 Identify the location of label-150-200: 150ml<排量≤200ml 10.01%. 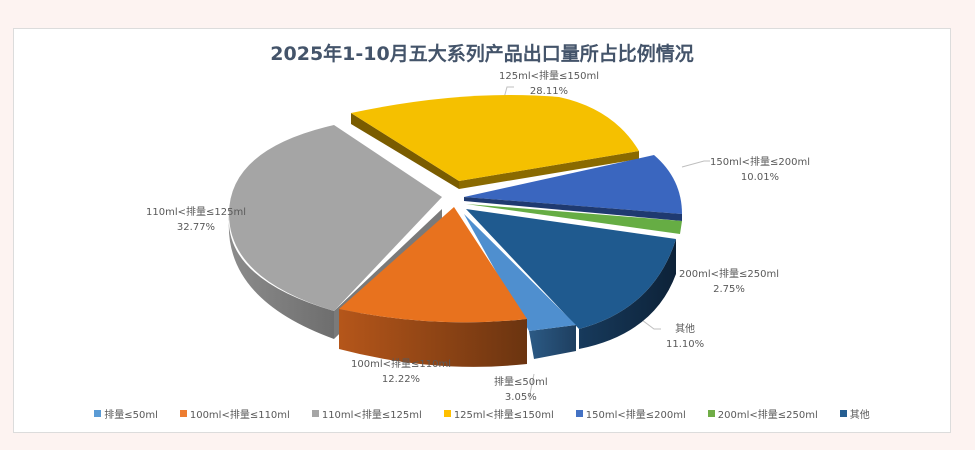
(760, 170).